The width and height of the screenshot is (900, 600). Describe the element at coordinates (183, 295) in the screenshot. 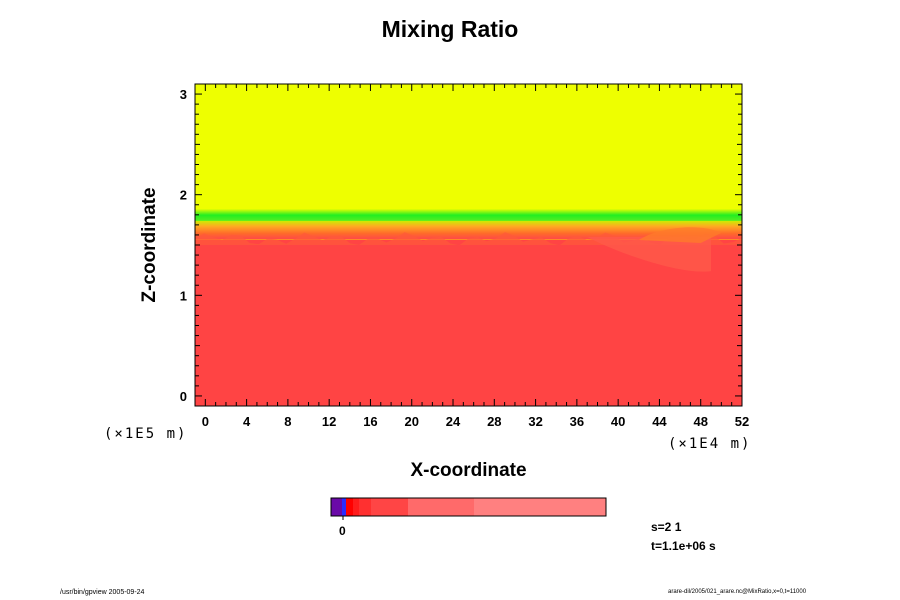

I see `y-tick-label: 1` at that location.